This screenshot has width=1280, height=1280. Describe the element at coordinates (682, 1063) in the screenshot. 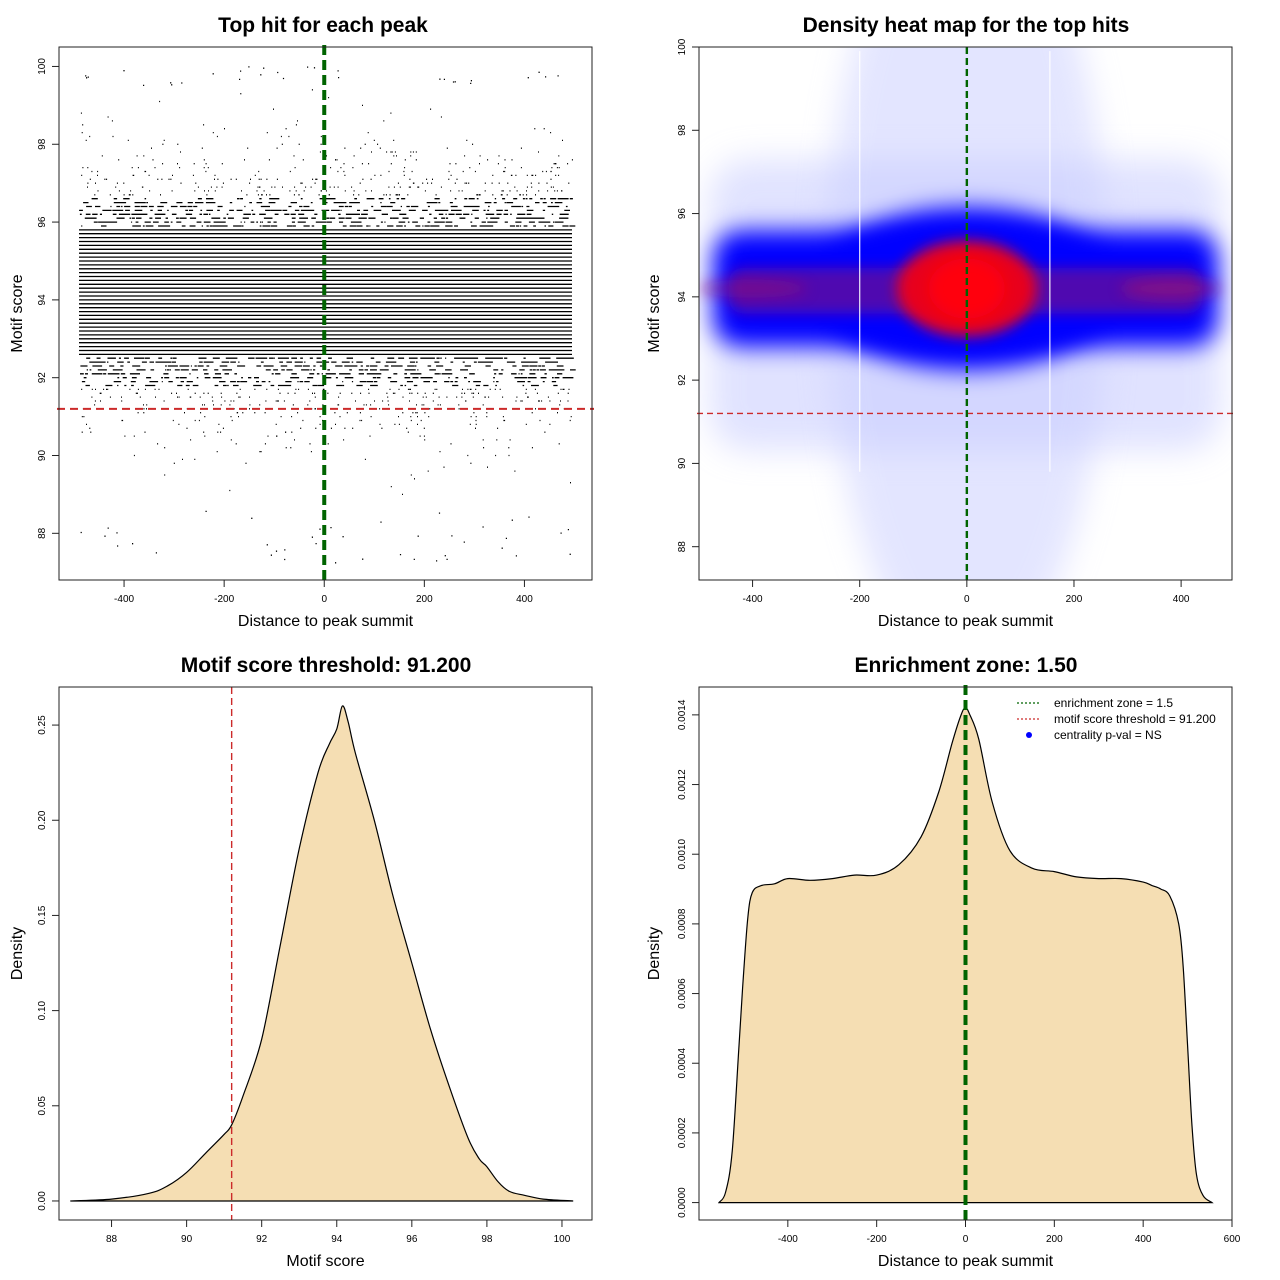

I see `y-tick-label: 0.0004` at that location.